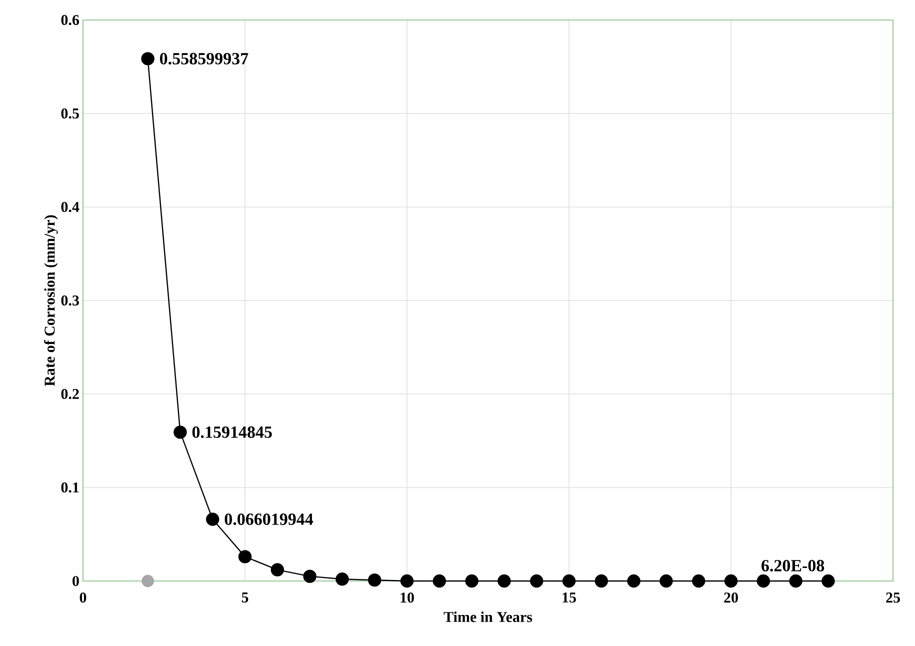 The width and height of the screenshot is (915, 646). What do you see at coordinates (731, 597) in the screenshot?
I see `x-tick-label: 20` at bounding box center [731, 597].